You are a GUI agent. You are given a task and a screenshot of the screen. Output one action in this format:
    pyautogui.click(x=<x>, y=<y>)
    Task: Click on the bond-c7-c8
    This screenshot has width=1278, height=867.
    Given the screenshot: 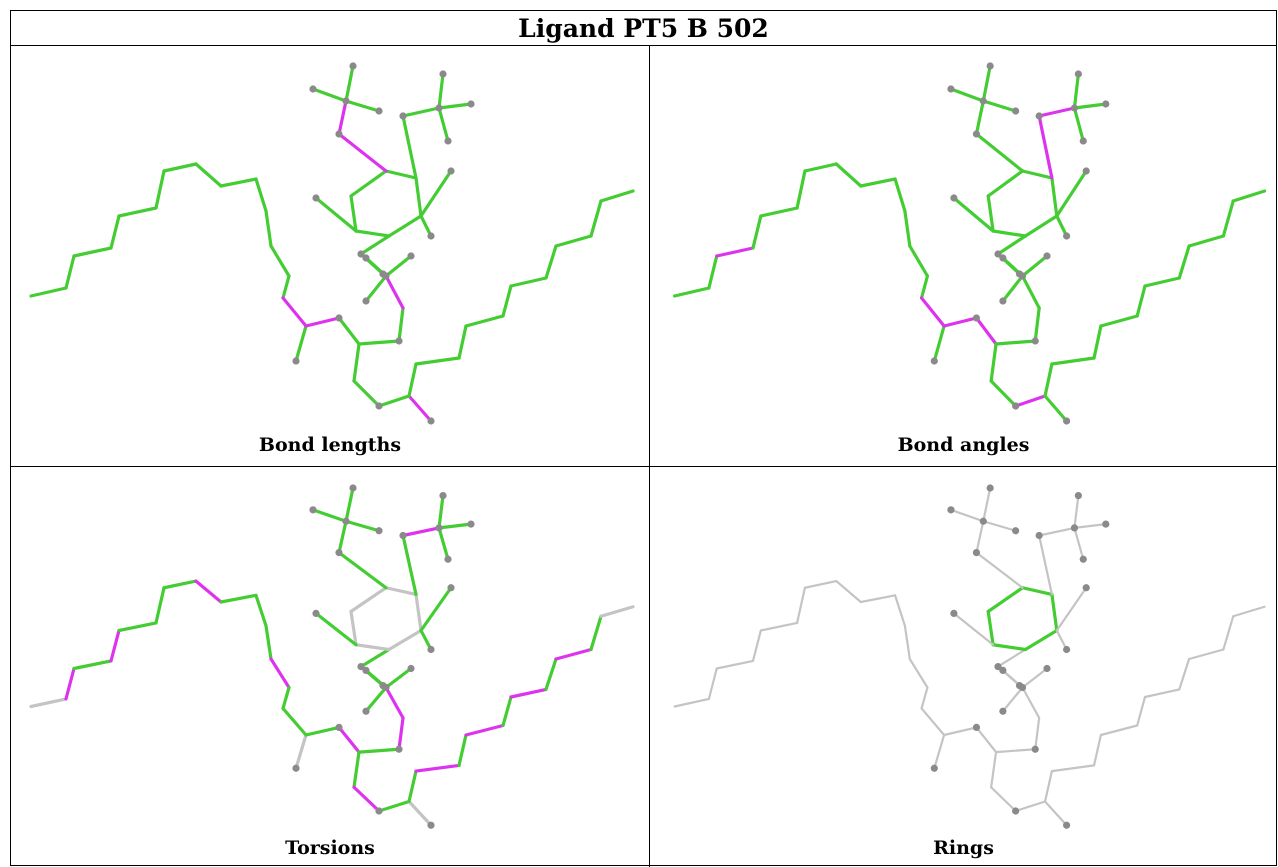 What is the action you would take?
    pyautogui.click(x=180, y=167)
    